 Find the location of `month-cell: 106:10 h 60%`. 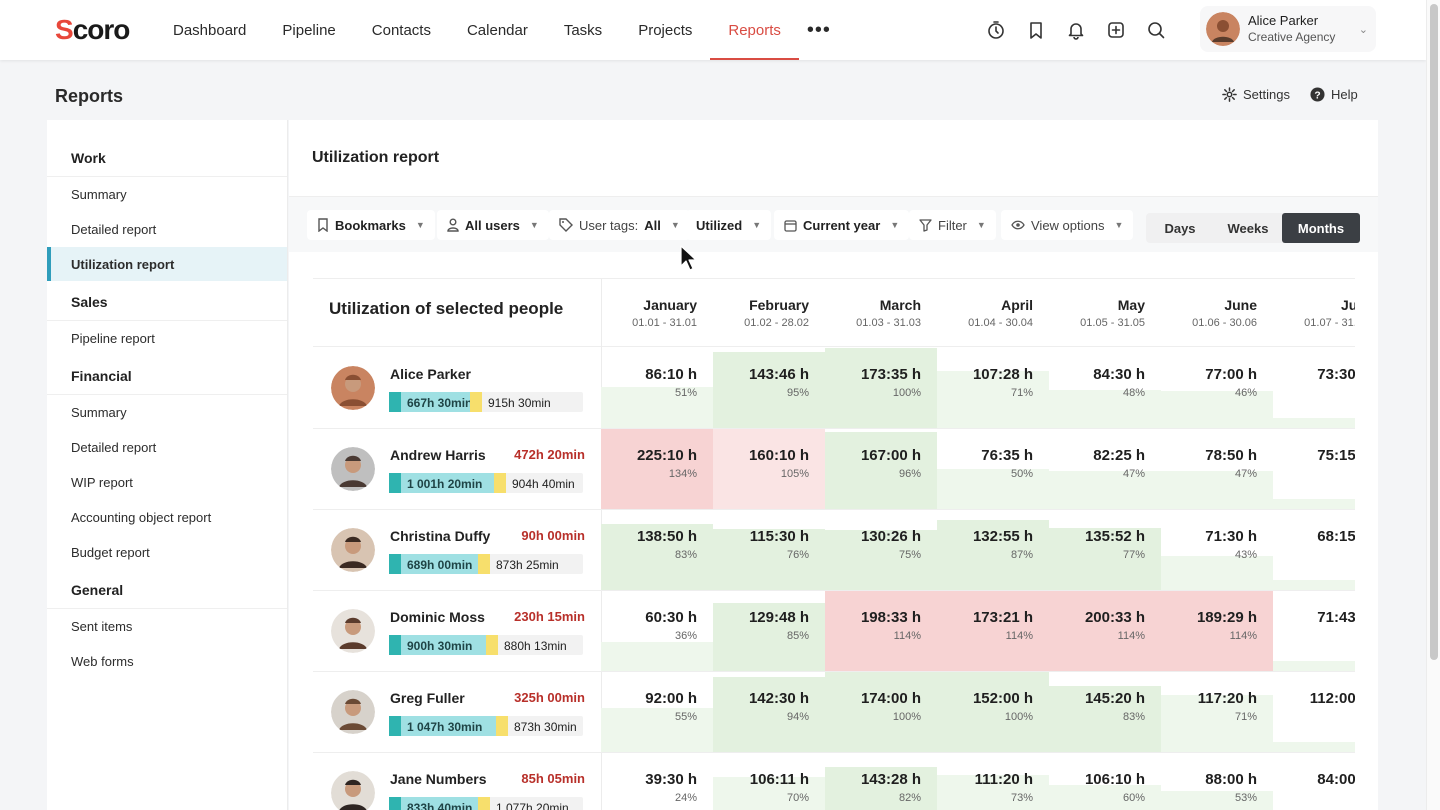

month-cell: 106:10 h 60% is located at coordinates (1105, 781).